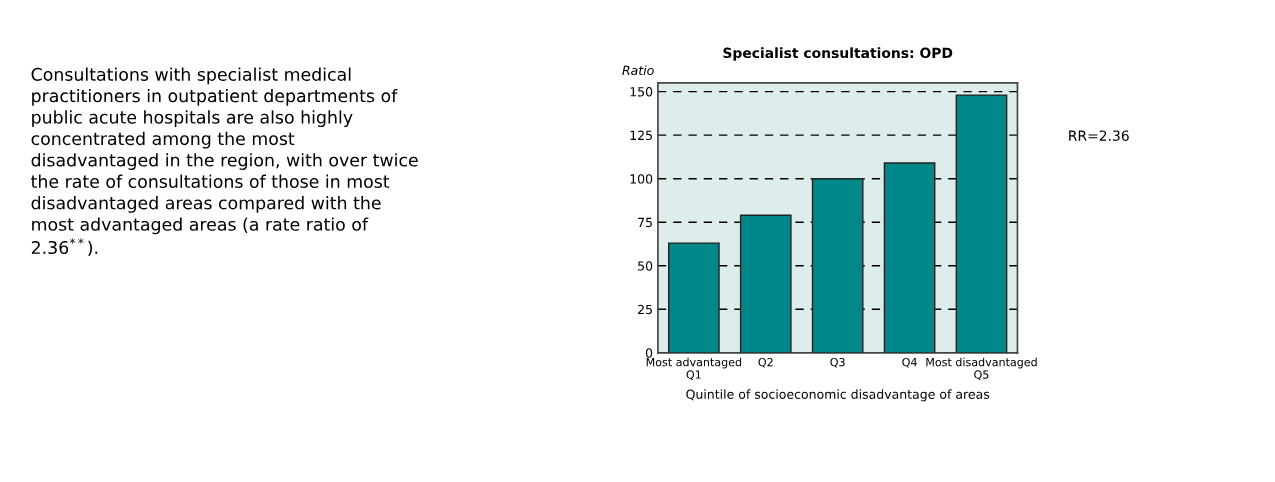 This screenshot has width=1275, height=482. I want to click on text: RR=2.36, so click(1099, 135).